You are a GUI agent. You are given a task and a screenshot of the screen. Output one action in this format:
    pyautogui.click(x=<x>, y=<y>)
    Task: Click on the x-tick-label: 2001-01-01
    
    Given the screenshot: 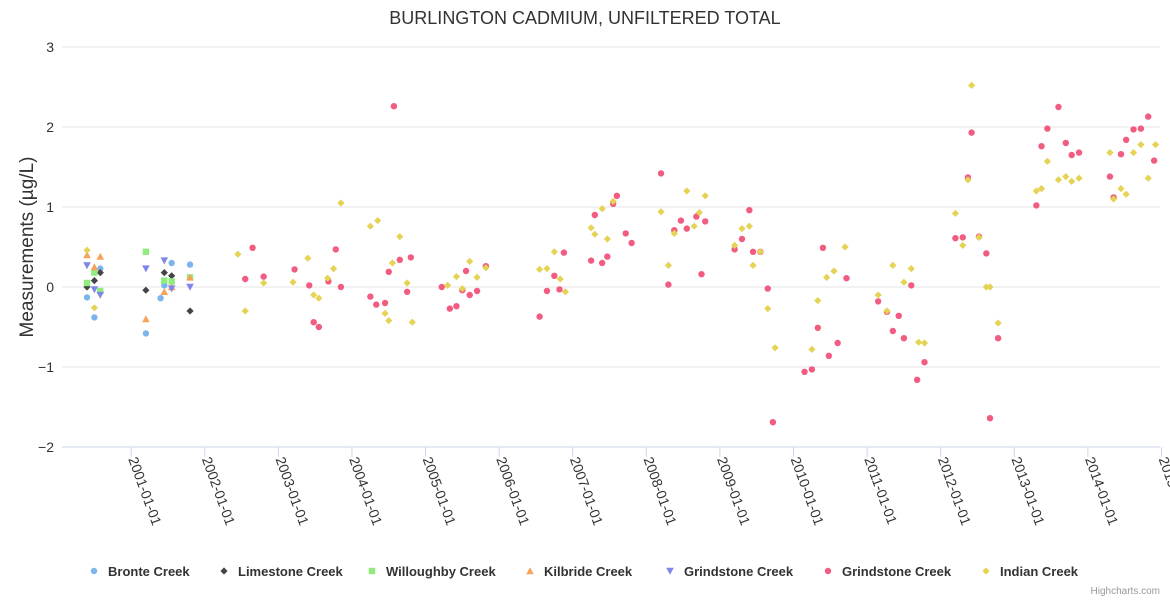 What is the action you would take?
    pyautogui.click(x=145, y=491)
    